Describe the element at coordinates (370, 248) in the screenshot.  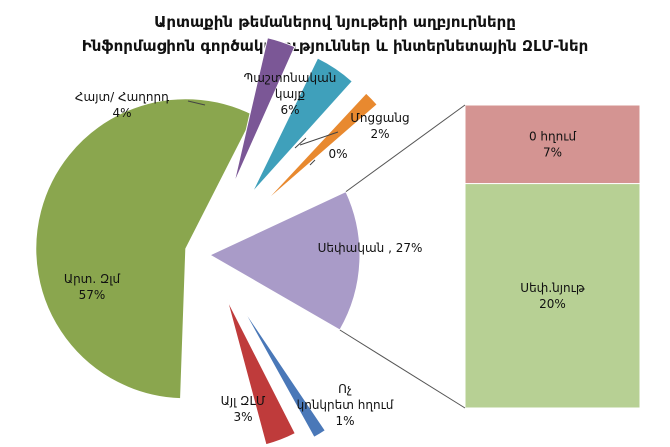
I see `slice-label: Սեփական , 27%` at that location.